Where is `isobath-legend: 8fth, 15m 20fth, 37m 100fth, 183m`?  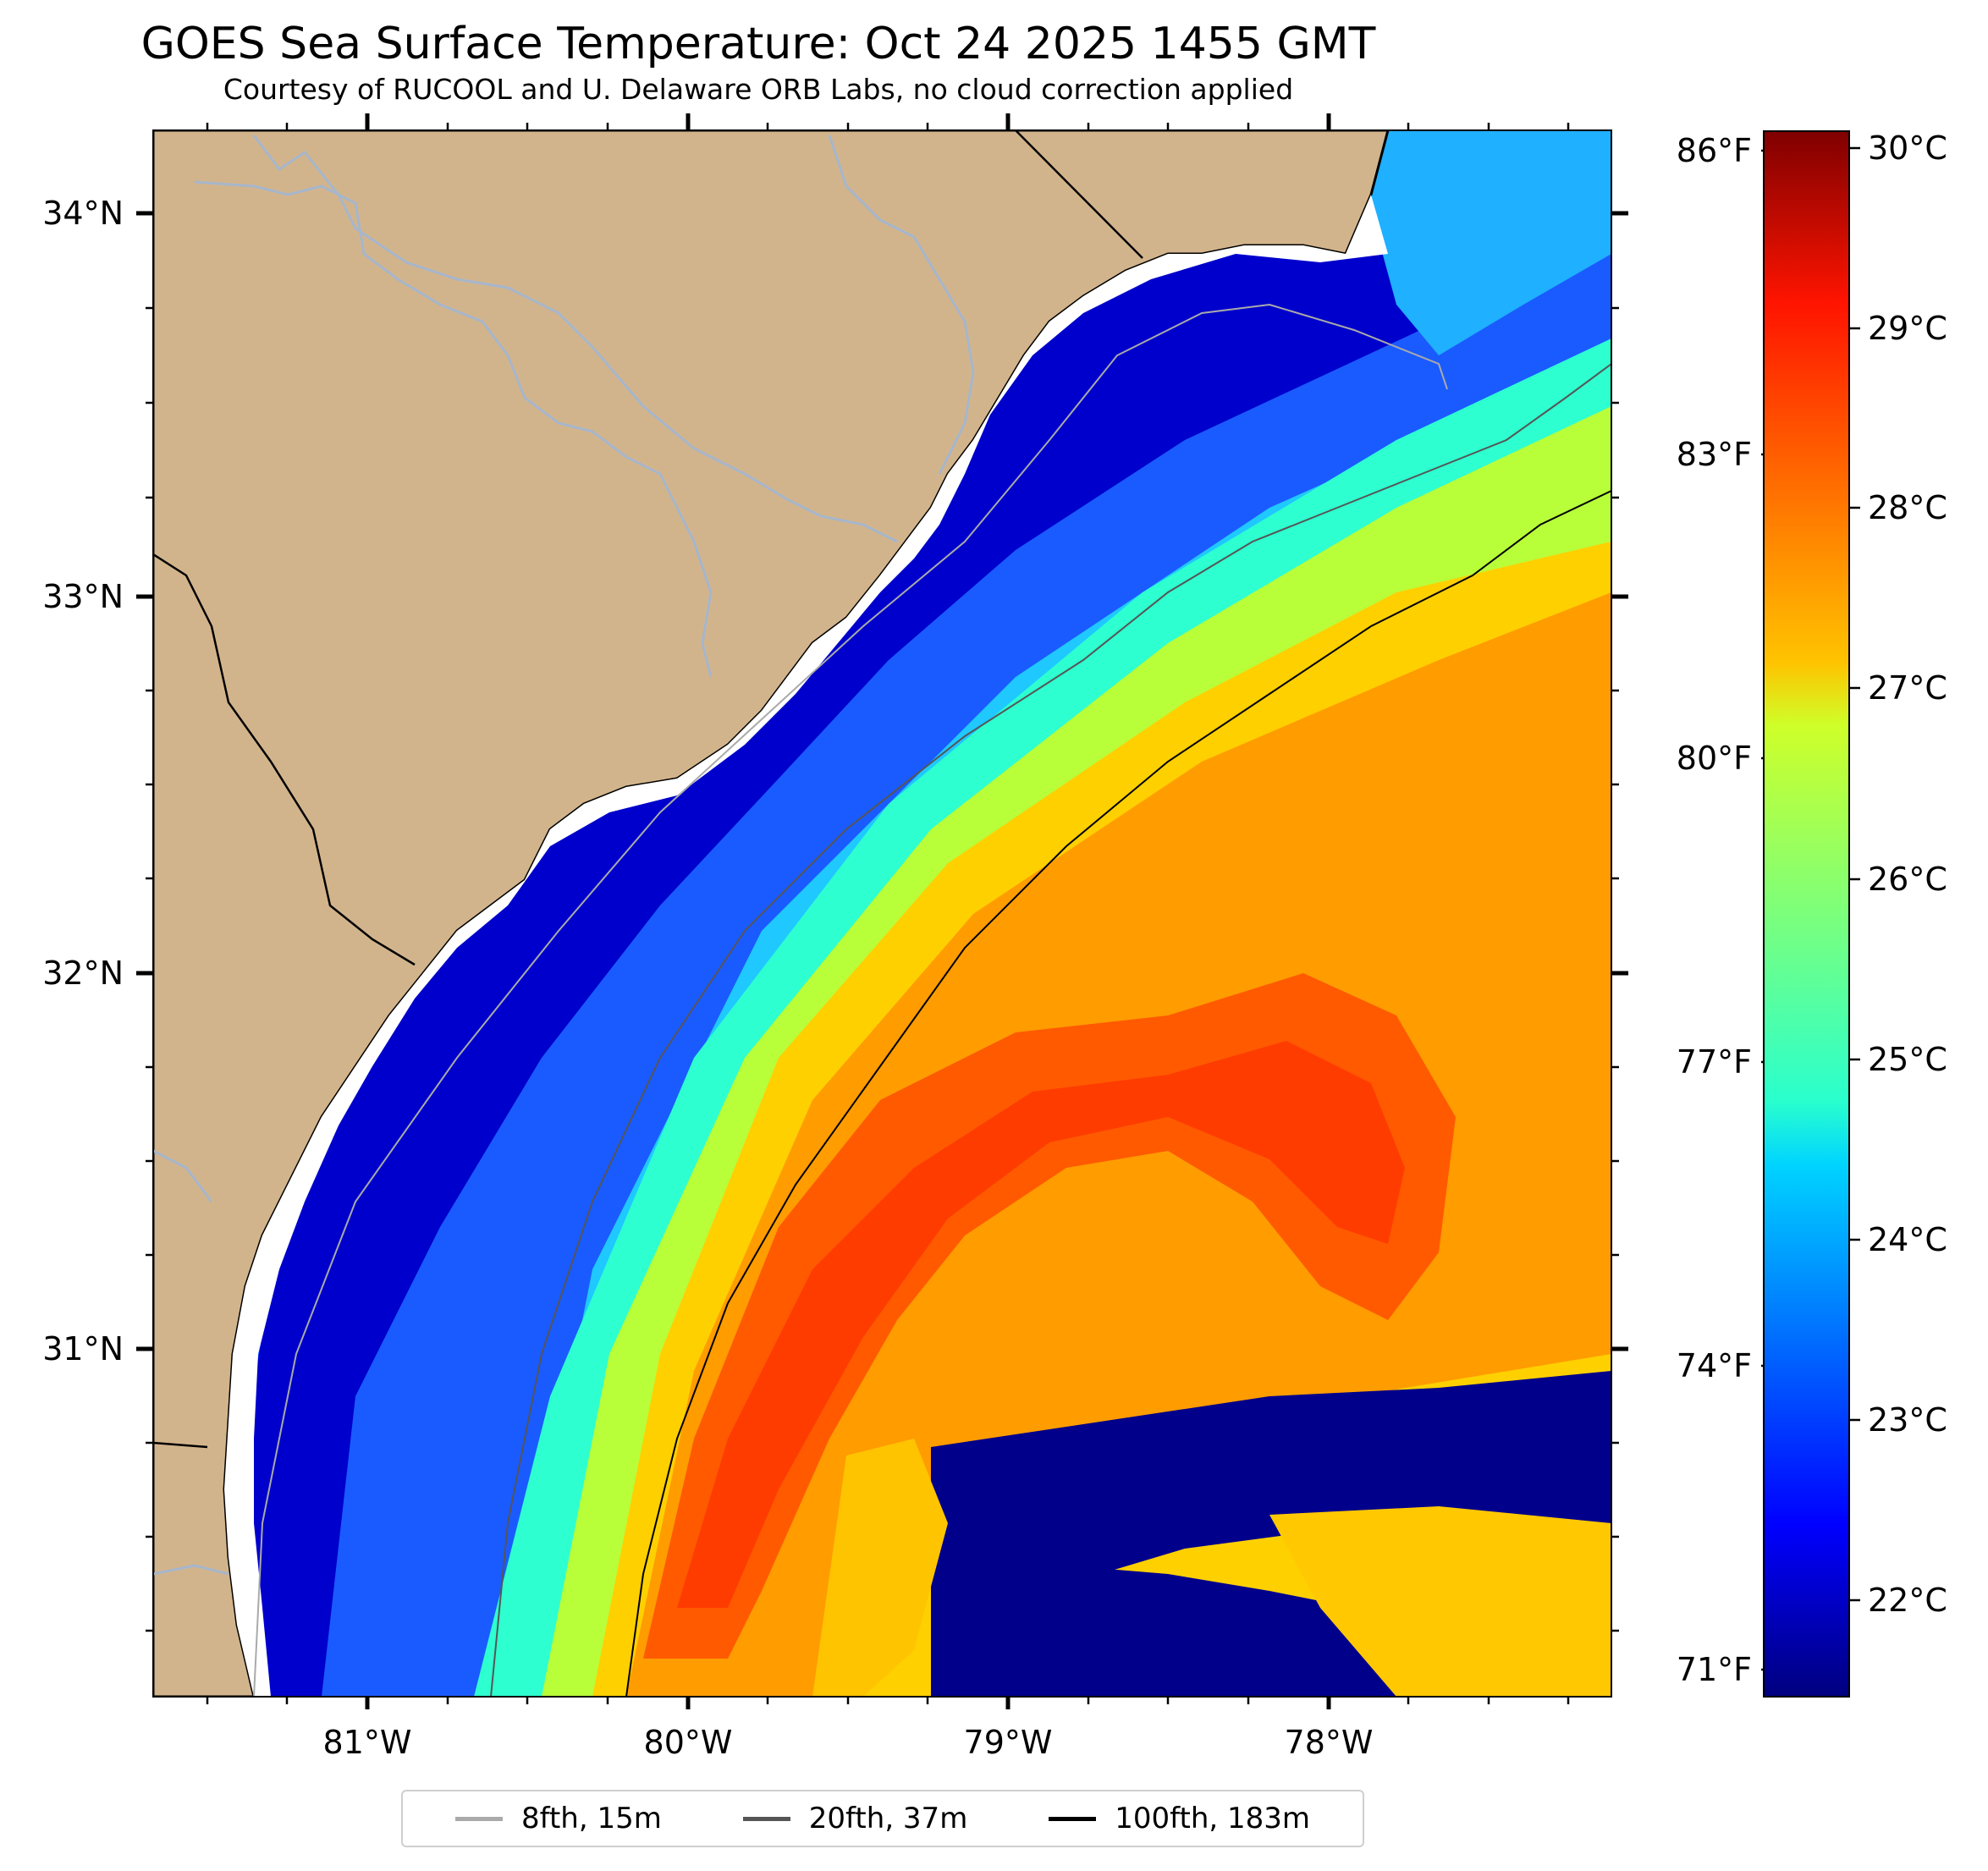 isobath-legend: 8fth, 15m 20fth, 37m 100fth, 183m is located at coordinates (882, 1819).